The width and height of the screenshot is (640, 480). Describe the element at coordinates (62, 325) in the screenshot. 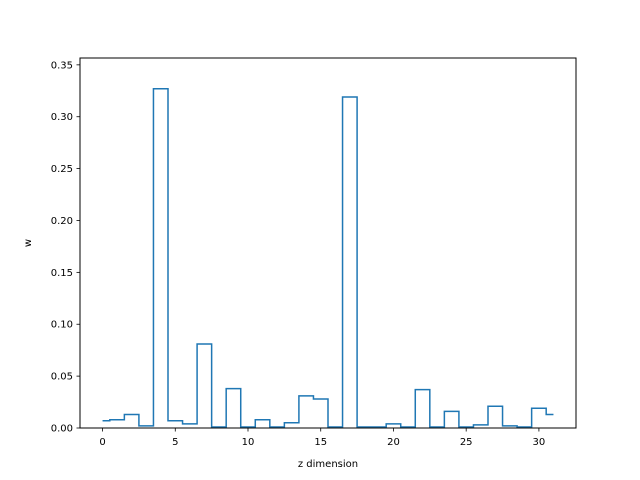

I see `y-tick-label: 0.10` at that location.